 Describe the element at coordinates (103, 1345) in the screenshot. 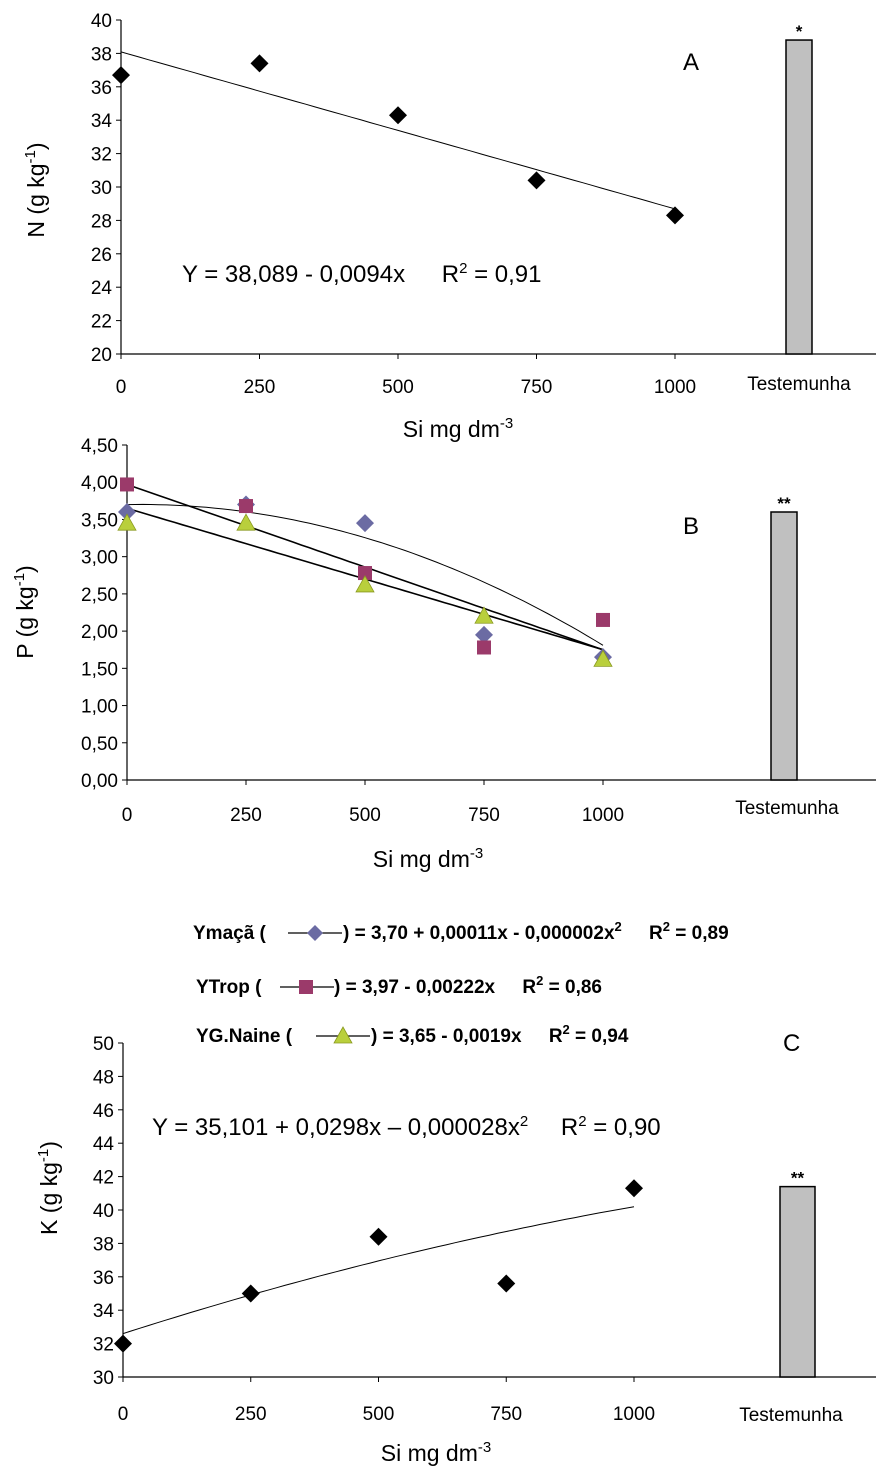

I see `panel-c-y-tick-label: 32` at that location.